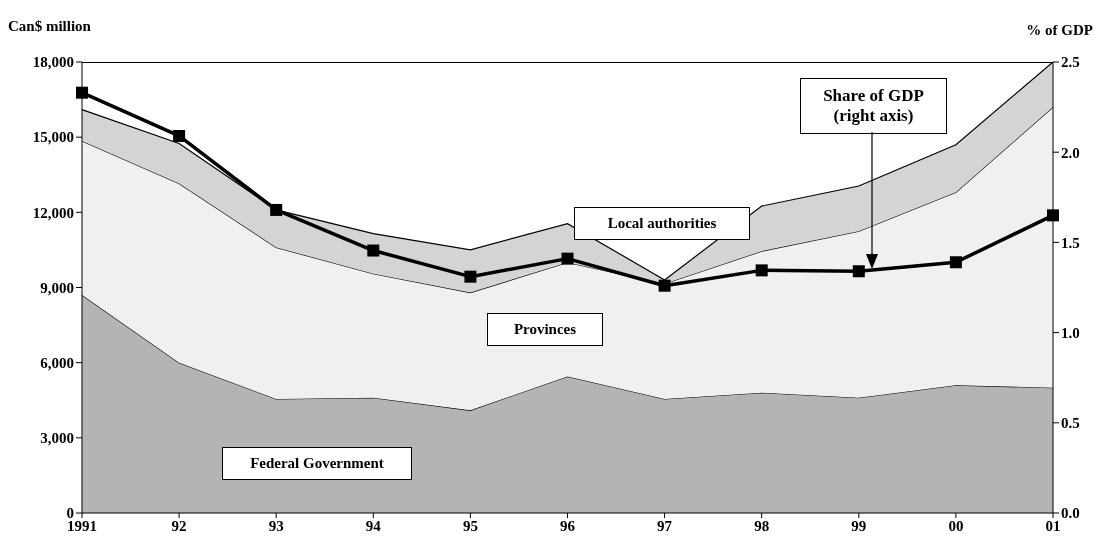  Describe the element at coordinates (1059, 30) in the screenshot. I see `y2-axis-title: % of GDP` at that location.